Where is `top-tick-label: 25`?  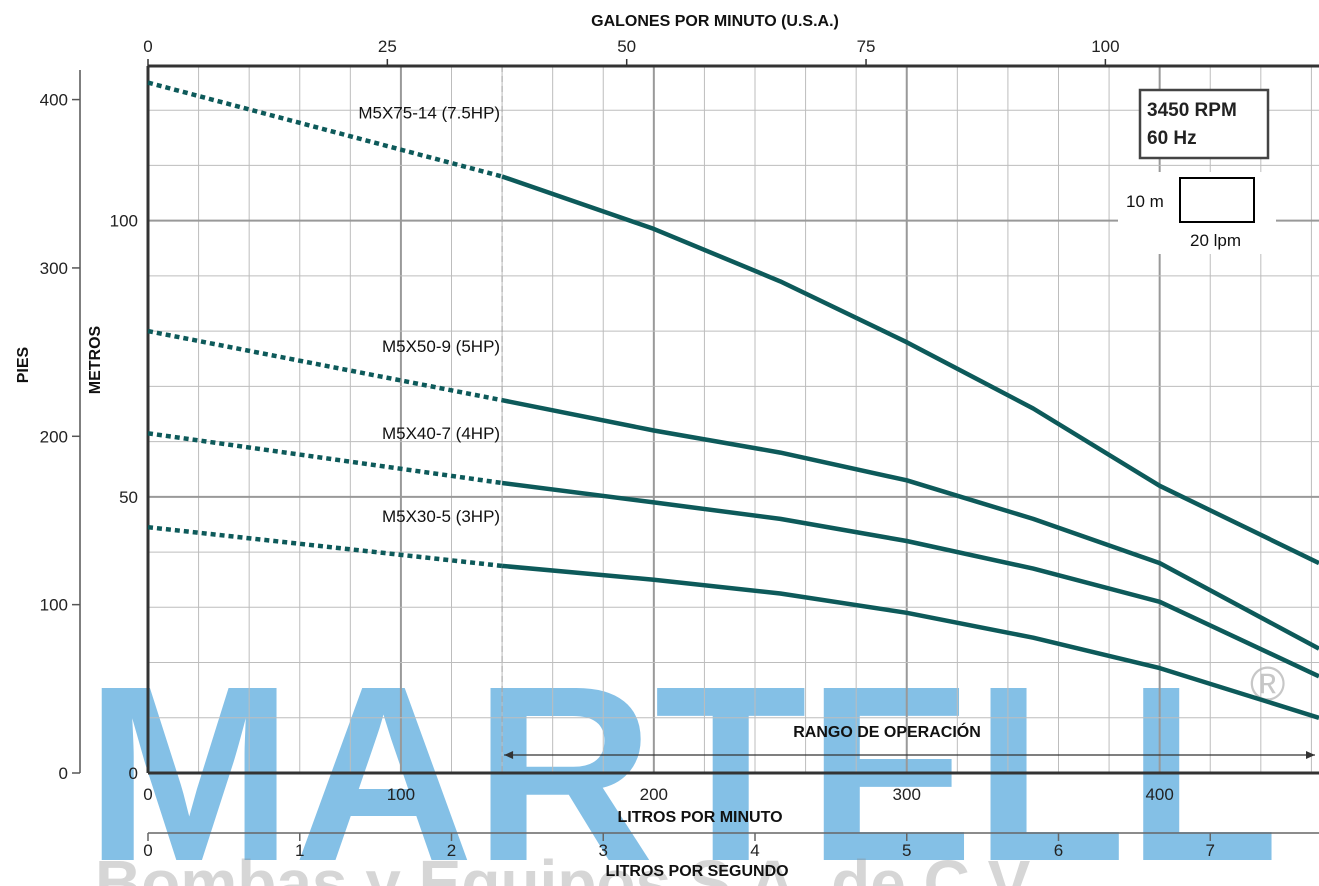
top-tick-label: 25 is located at coordinates (387, 46).